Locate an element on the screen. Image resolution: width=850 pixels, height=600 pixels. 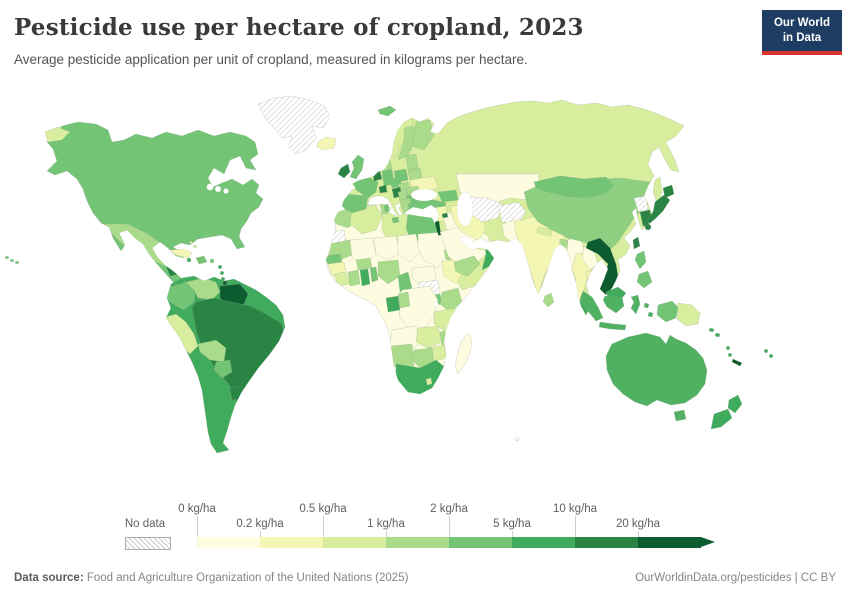
legend-tick-mark is located at coordinates (449, 526).